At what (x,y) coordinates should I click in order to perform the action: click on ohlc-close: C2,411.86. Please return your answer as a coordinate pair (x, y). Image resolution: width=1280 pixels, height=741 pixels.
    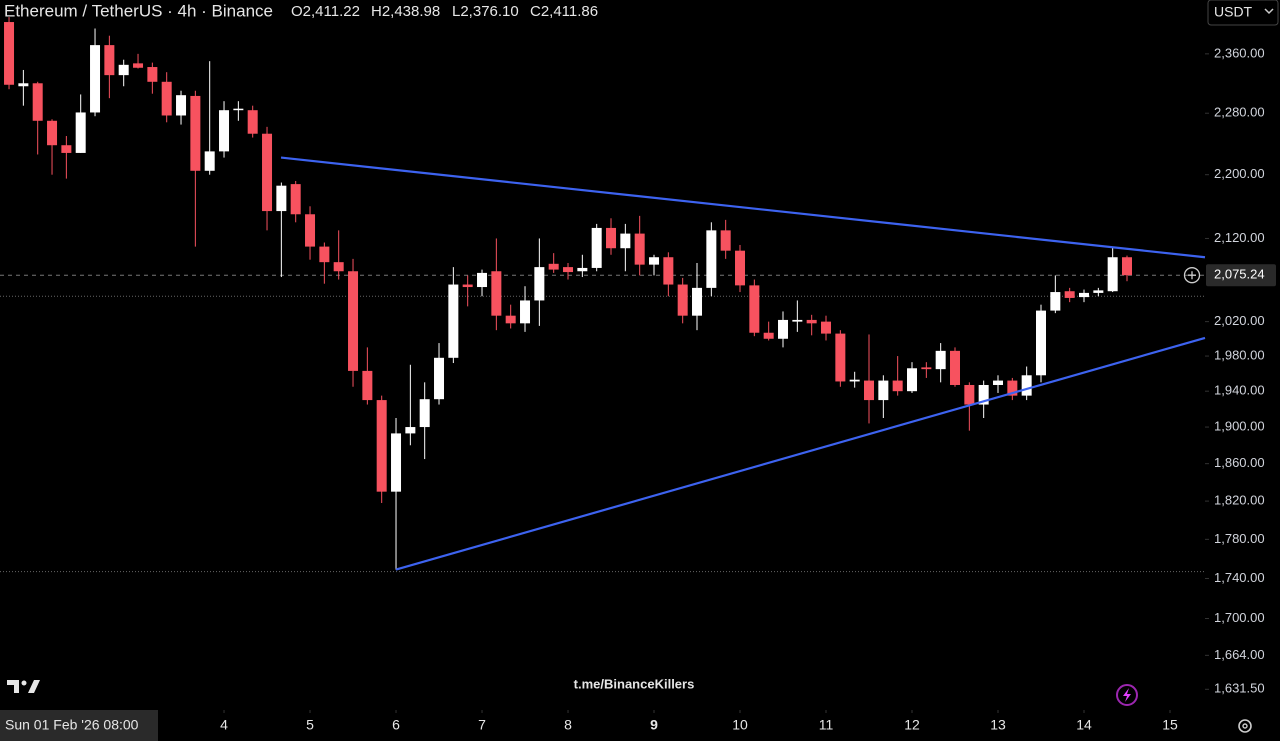
    Looking at the image, I should click on (564, 11).